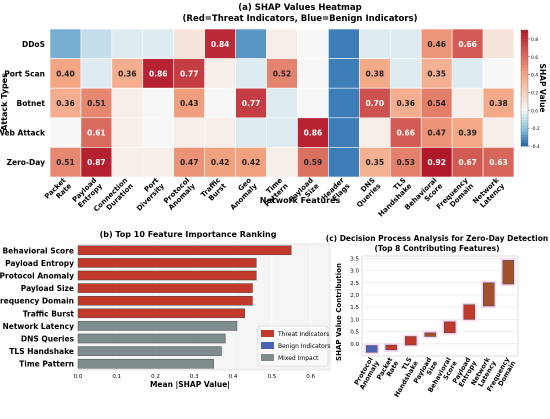  Describe the element at coordinates (65, 162) in the screenshot. I see `heatmap-cell-label: 0.51` at that location.